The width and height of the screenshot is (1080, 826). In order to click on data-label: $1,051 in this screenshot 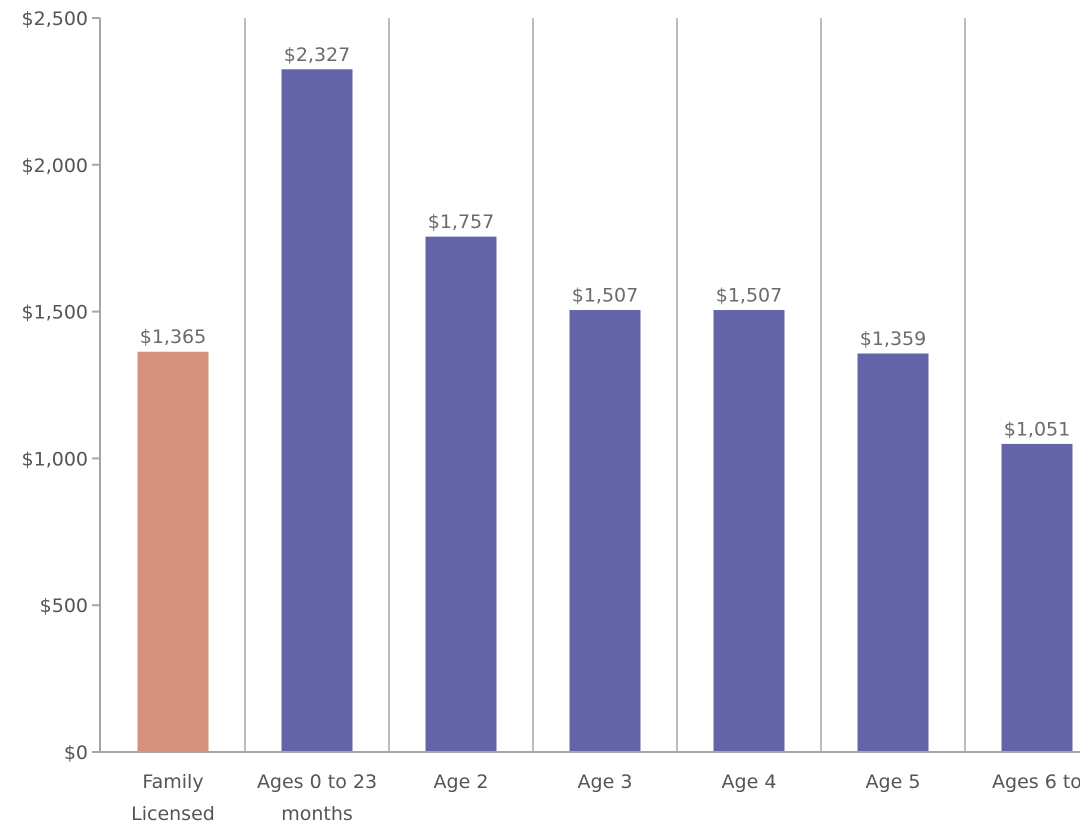, I will do `click(1037, 429)`.